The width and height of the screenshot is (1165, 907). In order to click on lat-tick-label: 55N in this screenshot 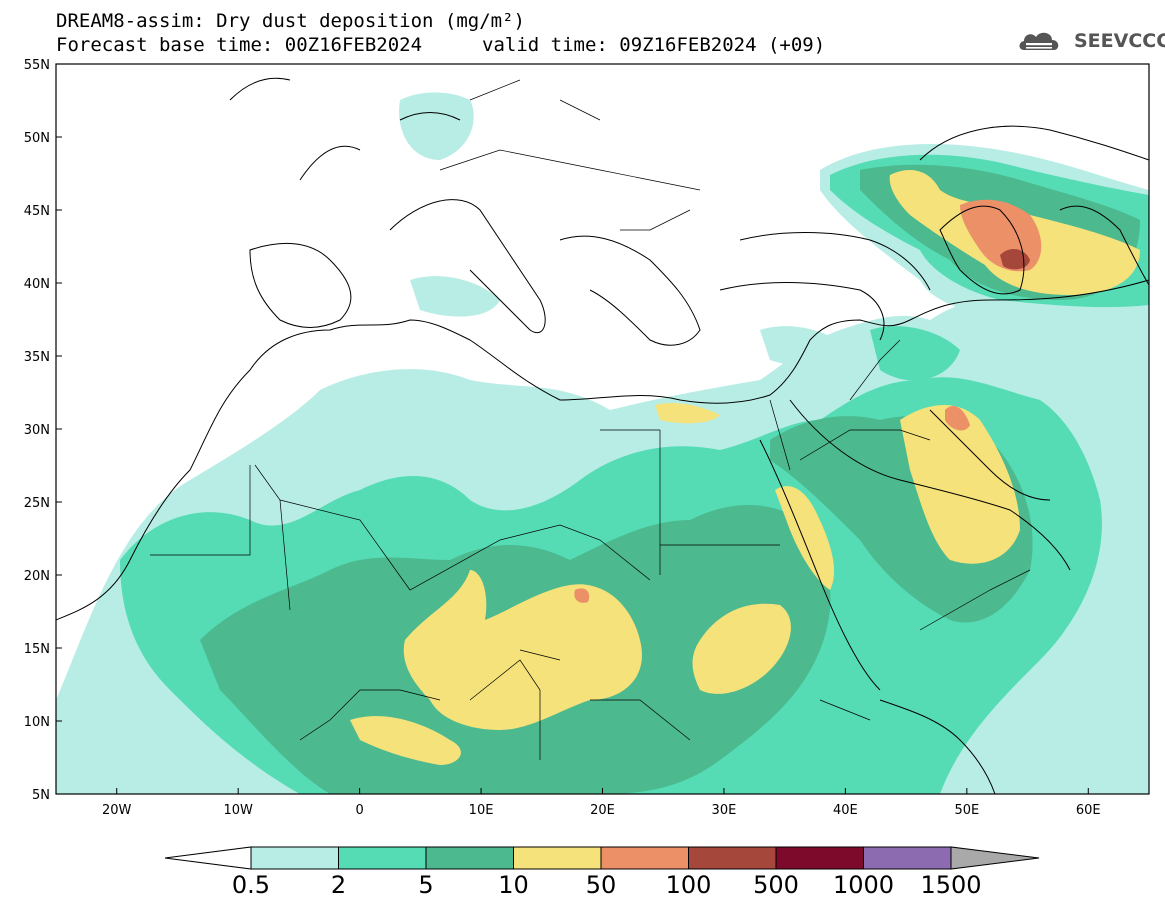, I will do `click(37, 65)`.